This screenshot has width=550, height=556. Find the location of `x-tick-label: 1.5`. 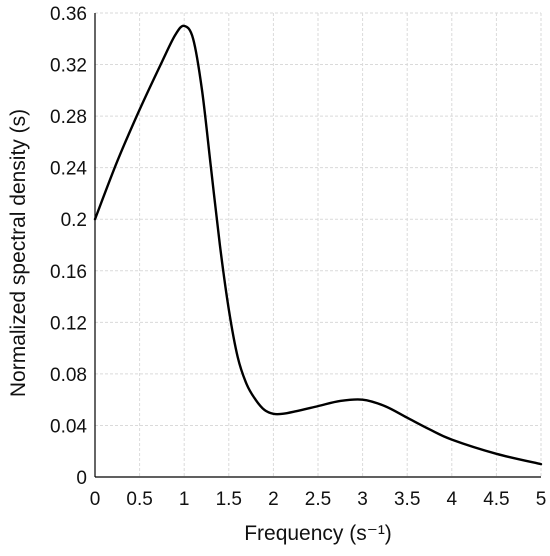

x-tick-label: 1.5 is located at coordinates (229, 499).